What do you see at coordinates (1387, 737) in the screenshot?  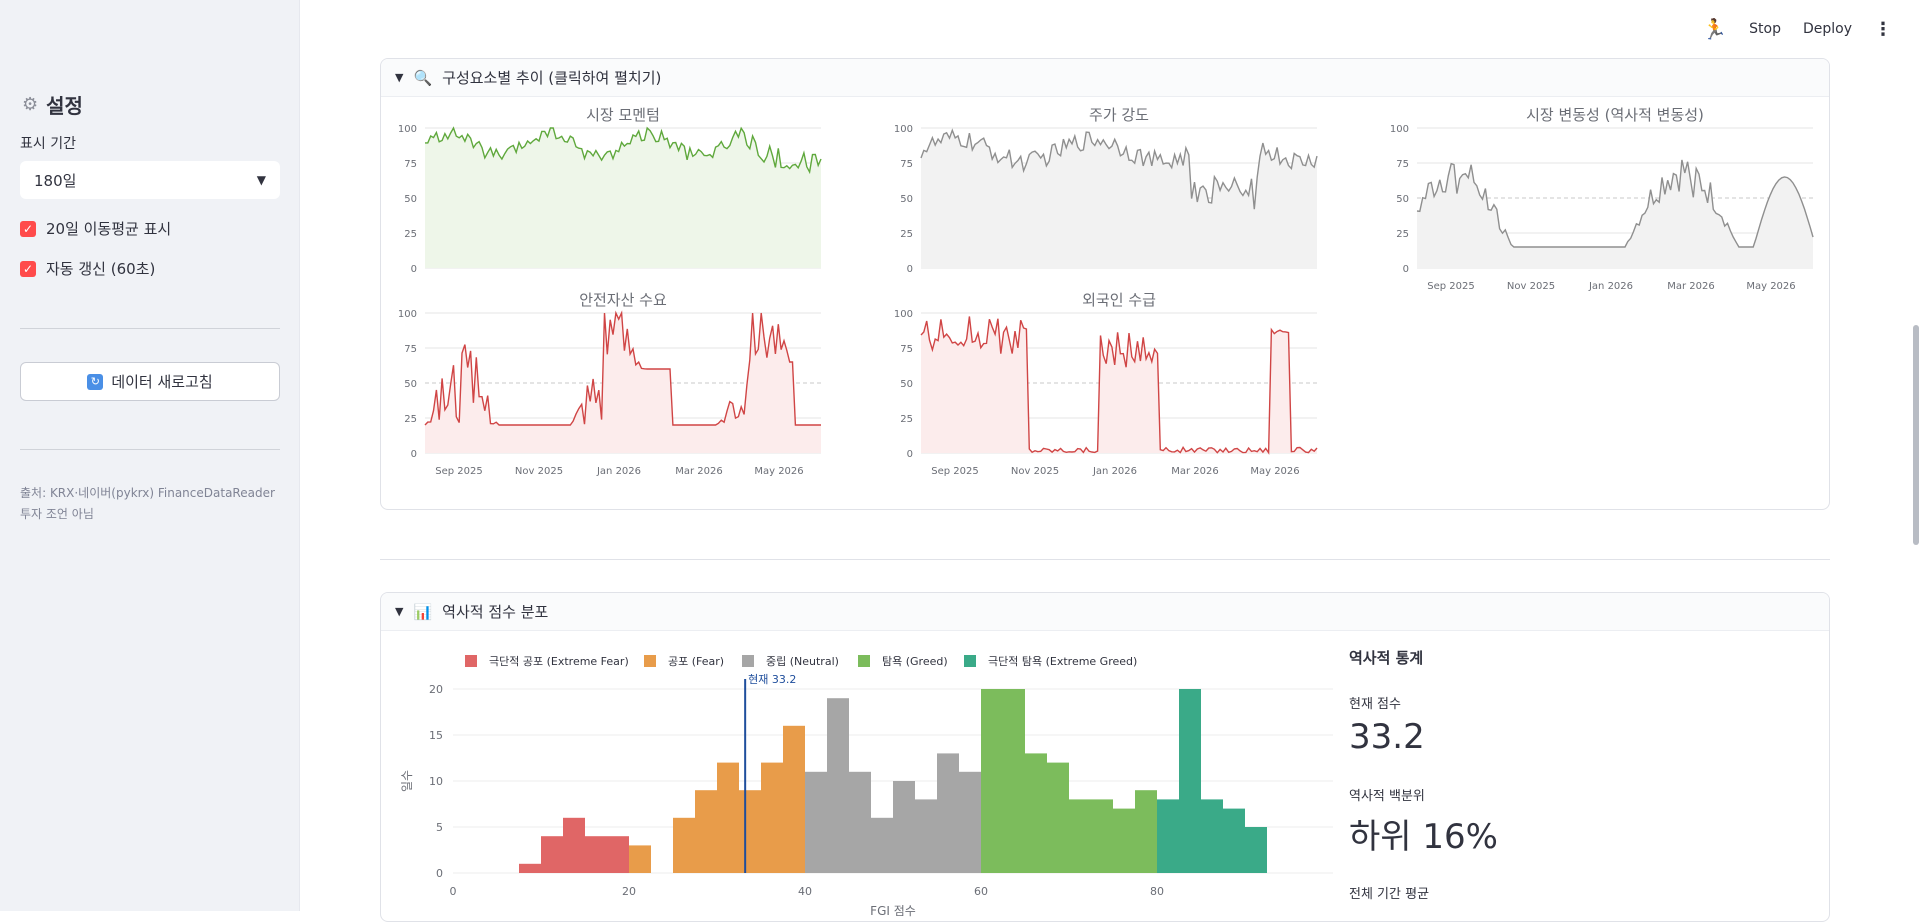 I see `current-score-value: 33.2` at bounding box center [1387, 737].